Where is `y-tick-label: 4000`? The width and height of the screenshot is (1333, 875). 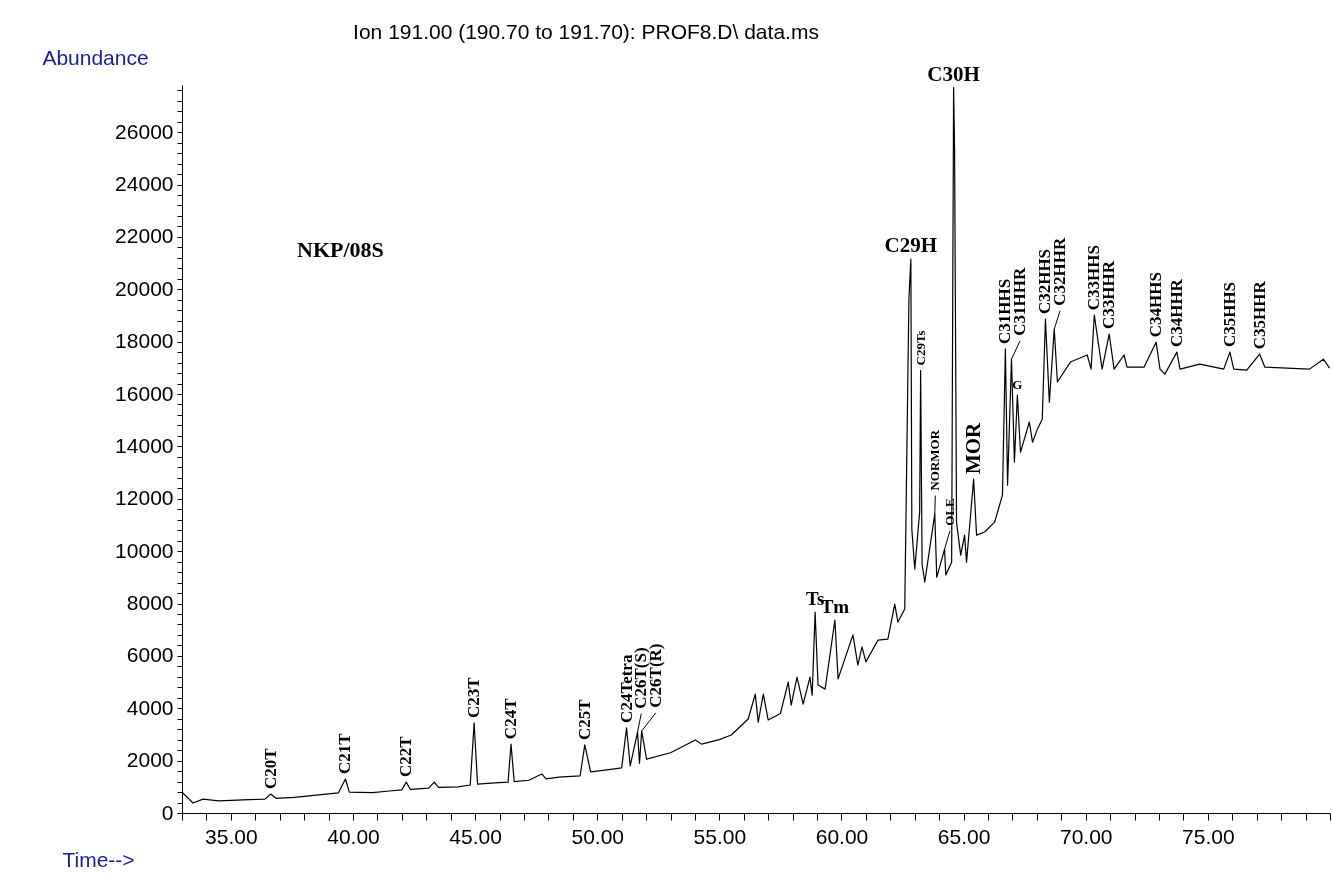 y-tick-label: 4000 is located at coordinates (150, 707).